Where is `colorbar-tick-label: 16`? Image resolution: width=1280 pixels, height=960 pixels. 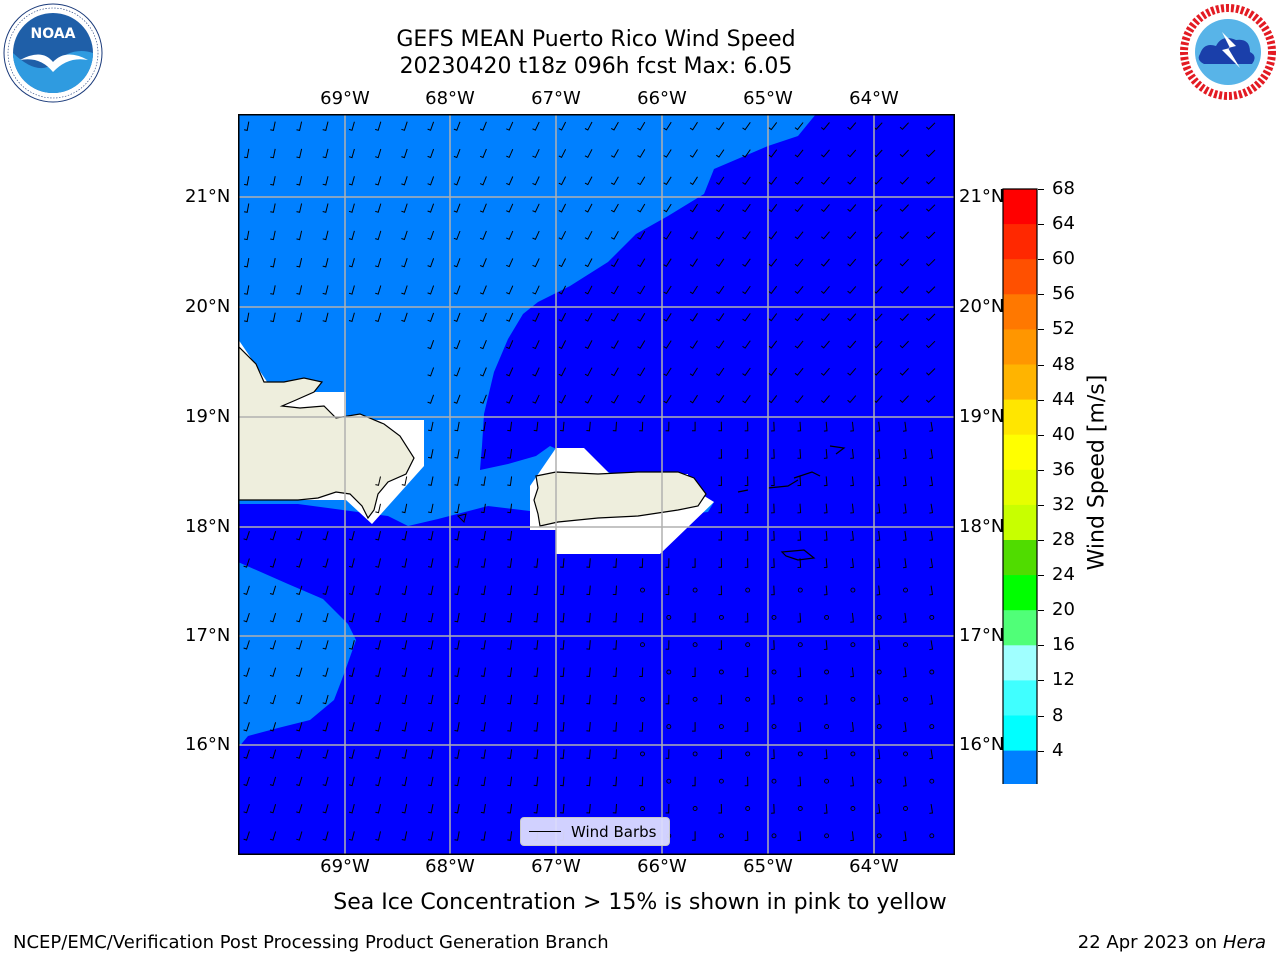
colorbar-tick-label: 16 is located at coordinates (1063, 645).